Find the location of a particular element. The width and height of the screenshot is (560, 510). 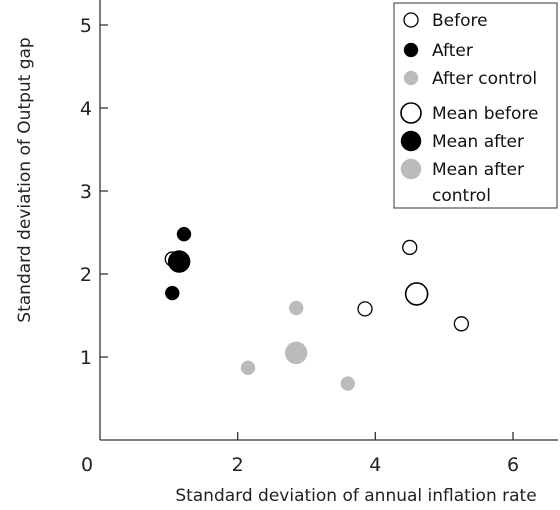

y-tick-label: 4 is located at coordinates (86, 109).